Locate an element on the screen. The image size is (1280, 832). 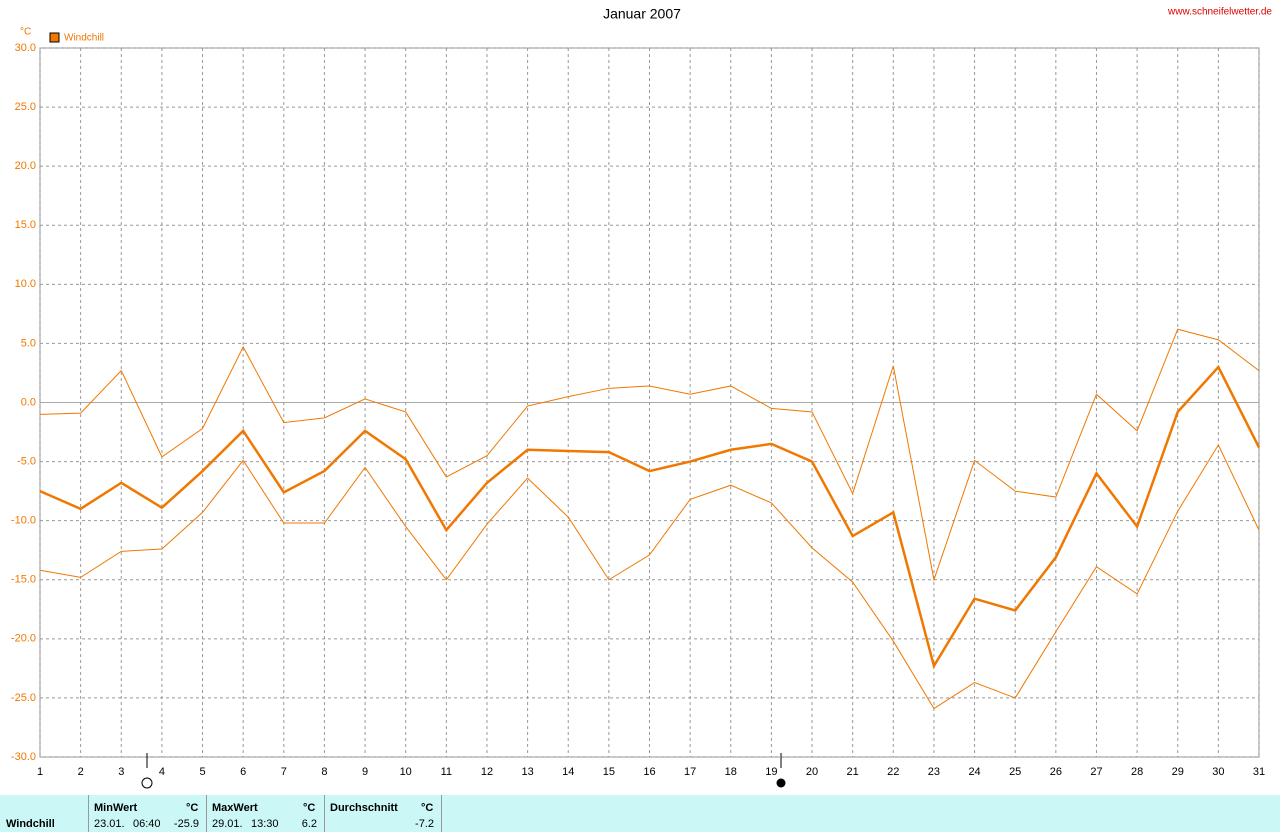
x-tick-label: 14 is located at coordinates (568, 772).